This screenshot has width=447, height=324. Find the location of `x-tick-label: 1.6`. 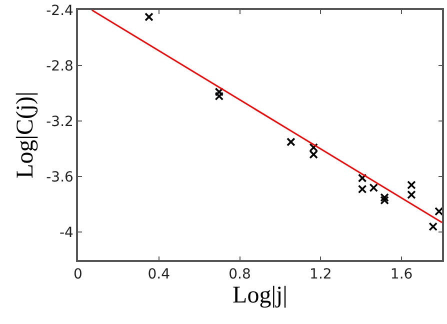

x-tick-label: 1.6 is located at coordinates (401, 274).